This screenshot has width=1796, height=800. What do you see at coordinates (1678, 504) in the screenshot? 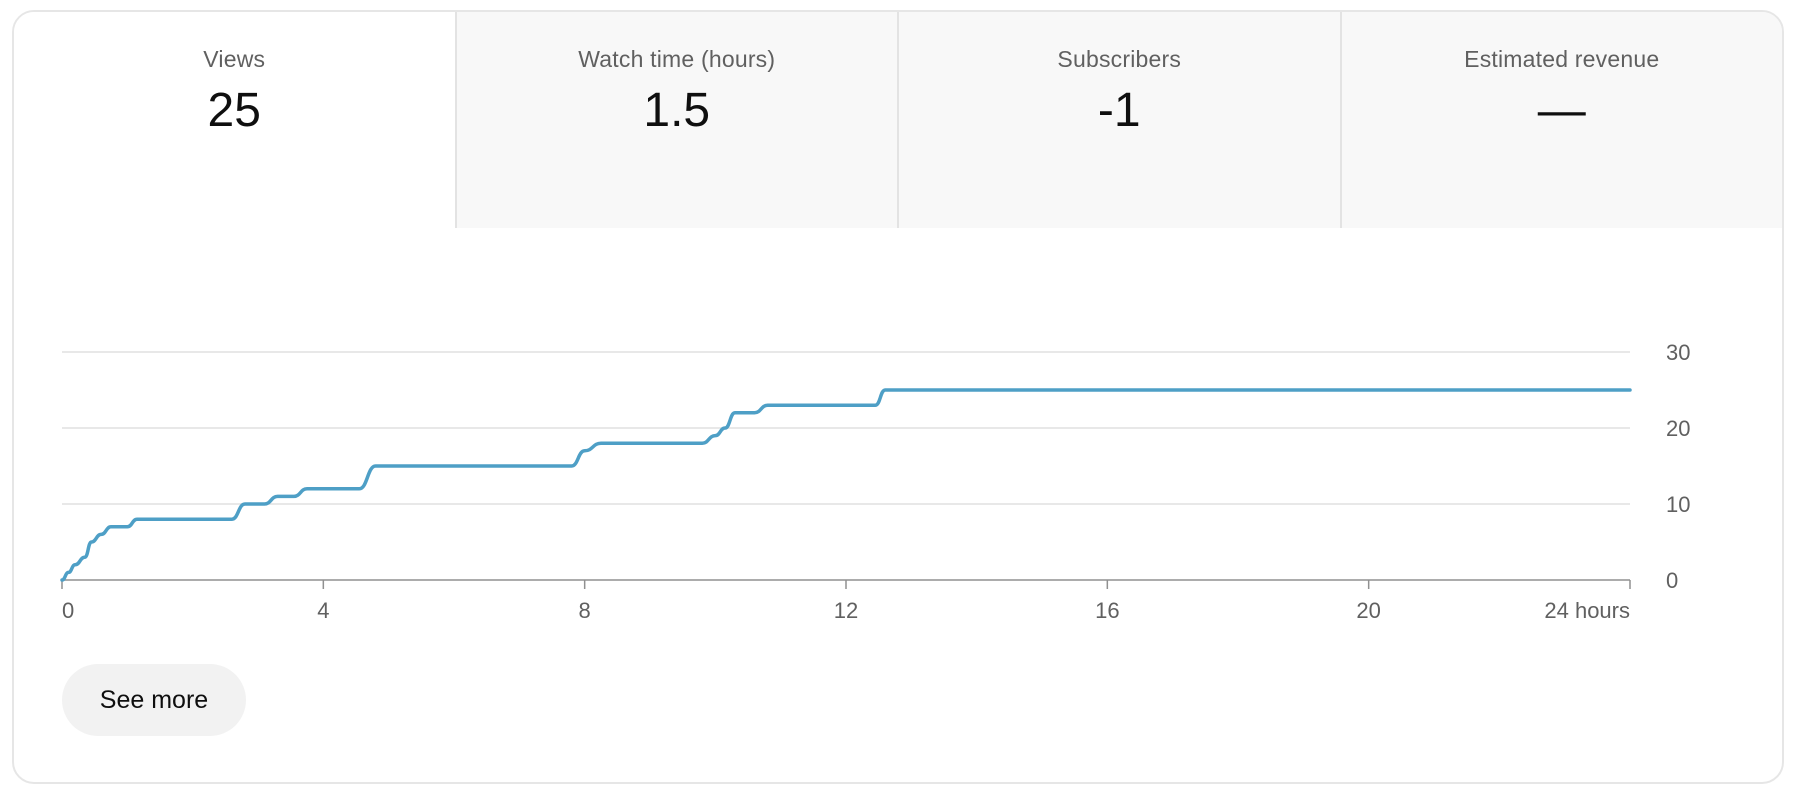
I see `y-tick-label: 10` at bounding box center [1678, 504].